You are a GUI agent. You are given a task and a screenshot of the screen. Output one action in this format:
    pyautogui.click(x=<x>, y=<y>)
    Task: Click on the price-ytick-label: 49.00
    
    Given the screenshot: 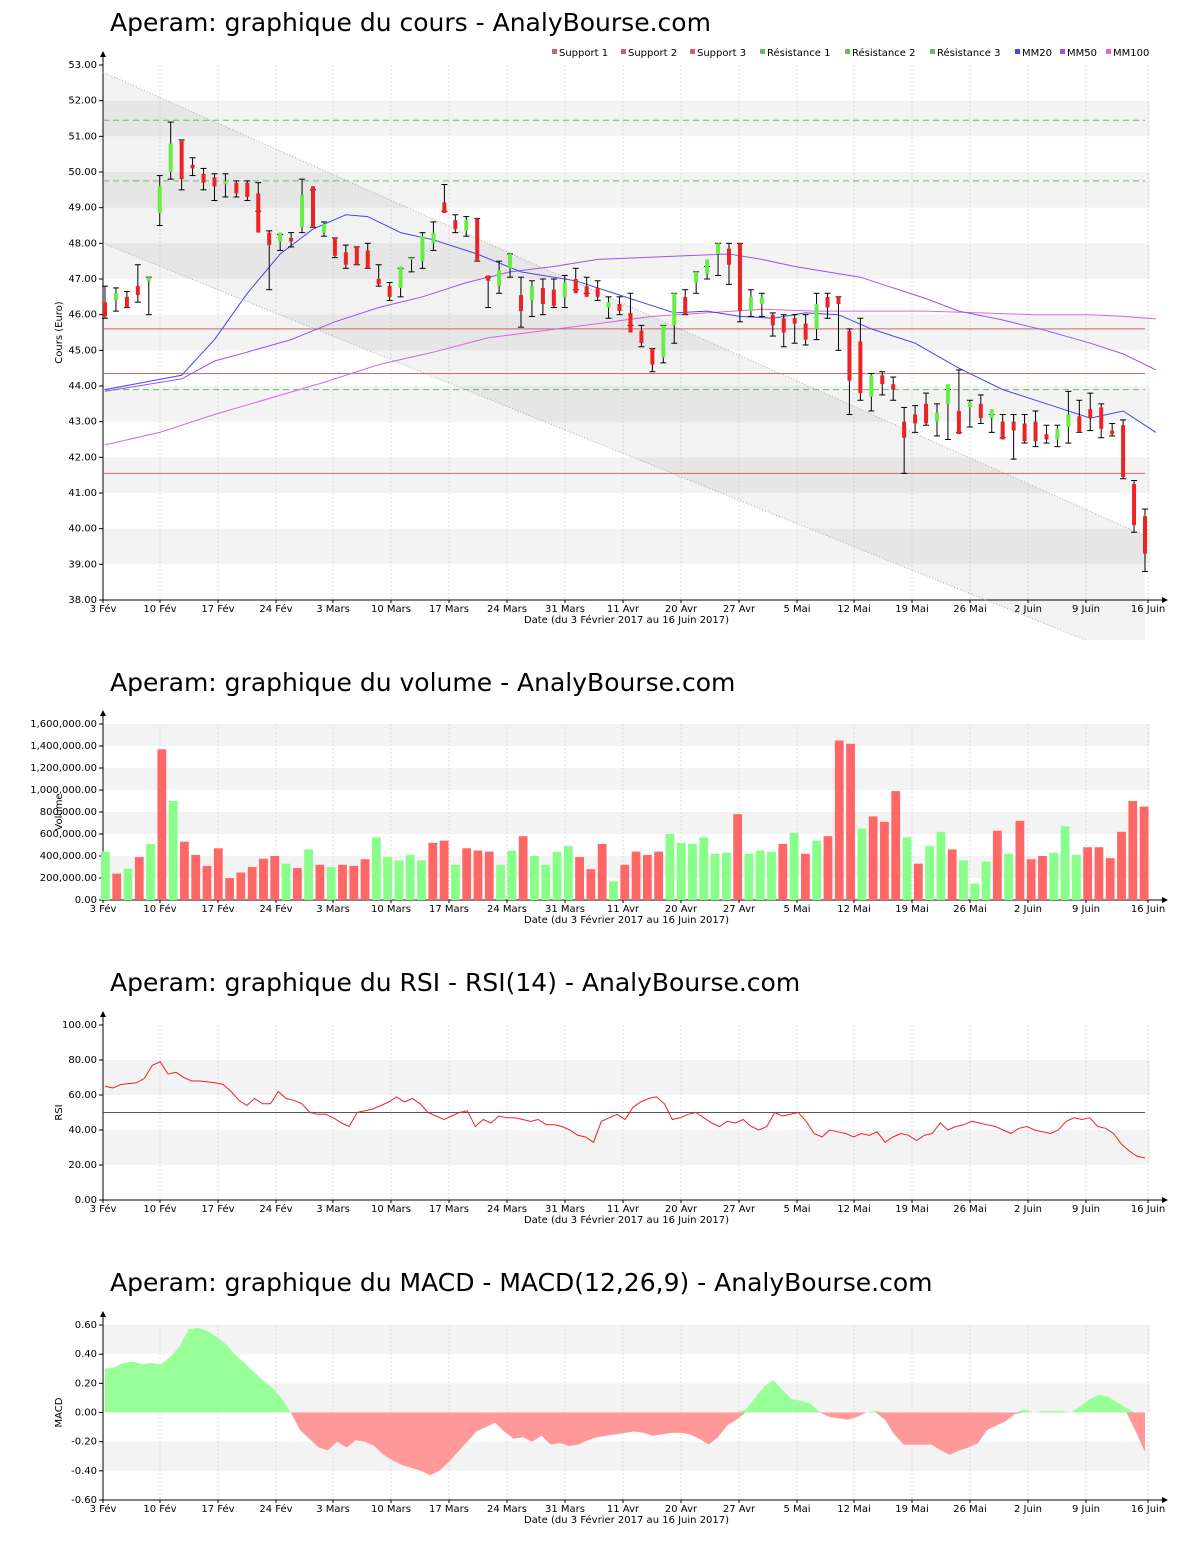 What is the action you would take?
    pyautogui.click(x=82, y=208)
    